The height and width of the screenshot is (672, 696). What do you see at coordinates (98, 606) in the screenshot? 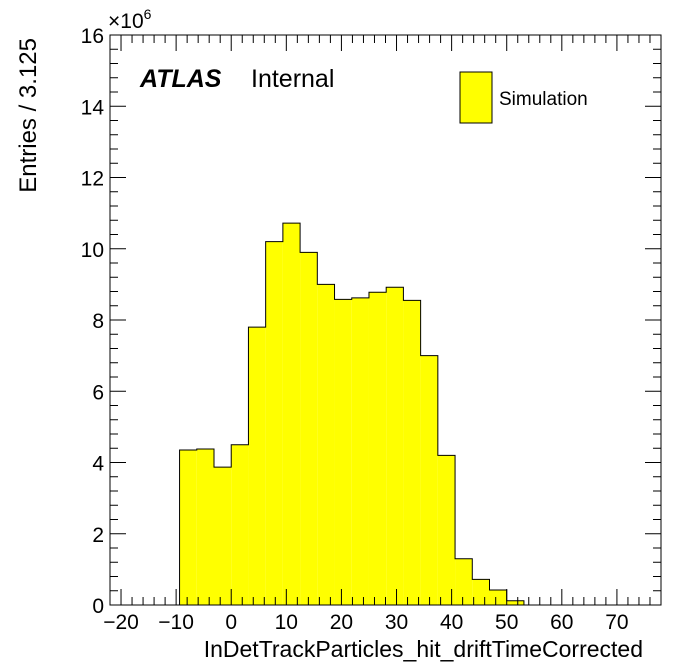
I see `y-tick-label: 0` at bounding box center [98, 606].